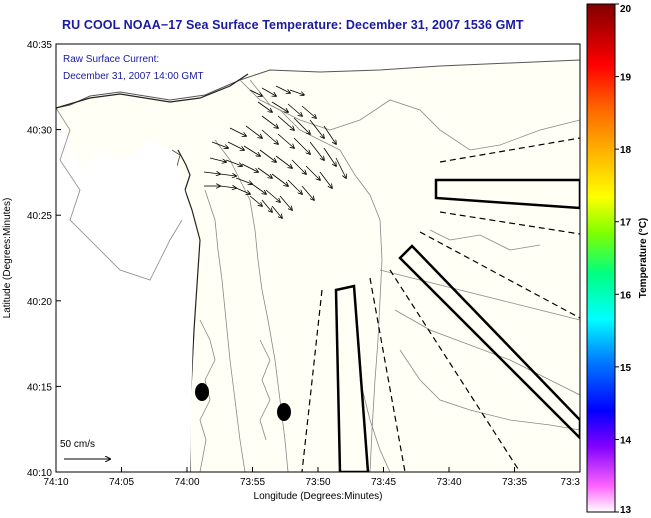 The height and width of the screenshot is (518, 651). What do you see at coordinates (489, 342) in the screenshot?
I see `beam-southeast` at bounding box center [489, 342].